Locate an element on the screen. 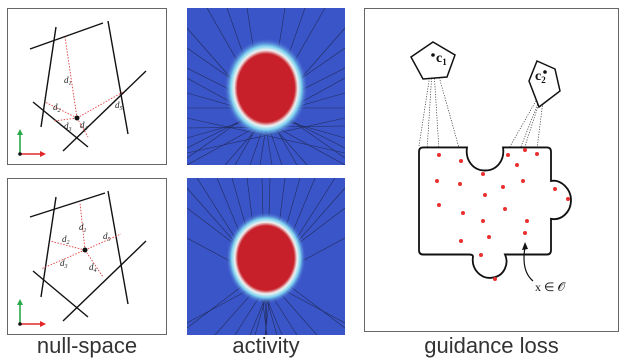  camera-1-label: c1 is located at coordinates (441, 59).